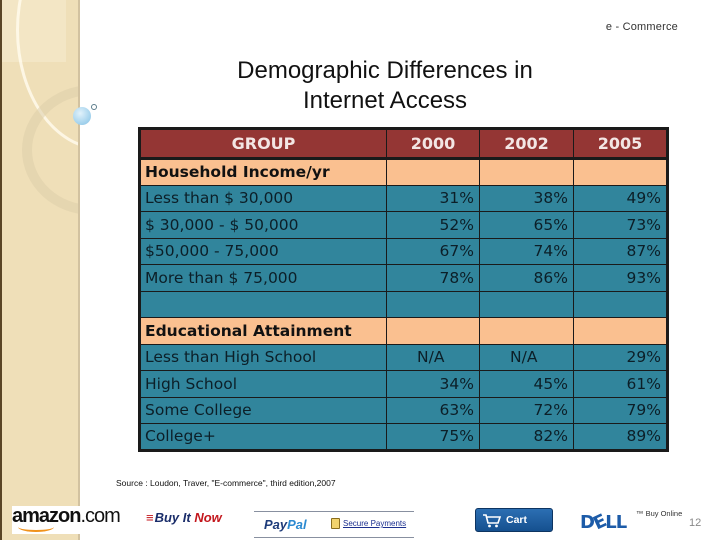 The width and height of the screenshot is (720, 540). What do you see at coordinates (641, 27) in the screenshot?
I see `header-label: e - Commerce` at bounding box center [641, 27].